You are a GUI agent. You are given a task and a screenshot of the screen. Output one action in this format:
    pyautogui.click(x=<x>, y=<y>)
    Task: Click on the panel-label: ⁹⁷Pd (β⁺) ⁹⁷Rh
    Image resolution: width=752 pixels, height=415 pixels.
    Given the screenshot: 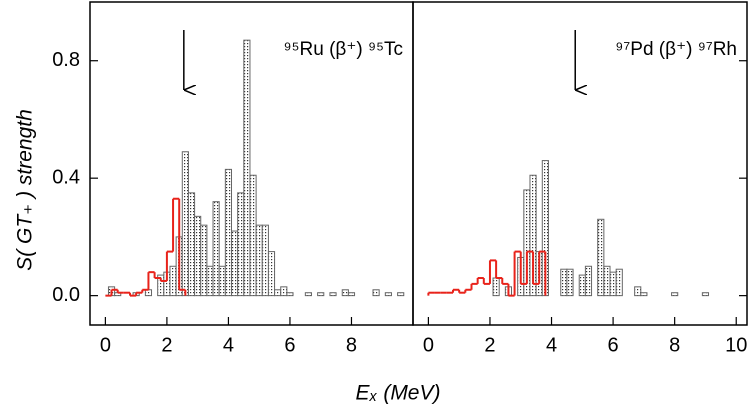 What is the action you would take?
    pyautogui.click(x=676, y=49)
    